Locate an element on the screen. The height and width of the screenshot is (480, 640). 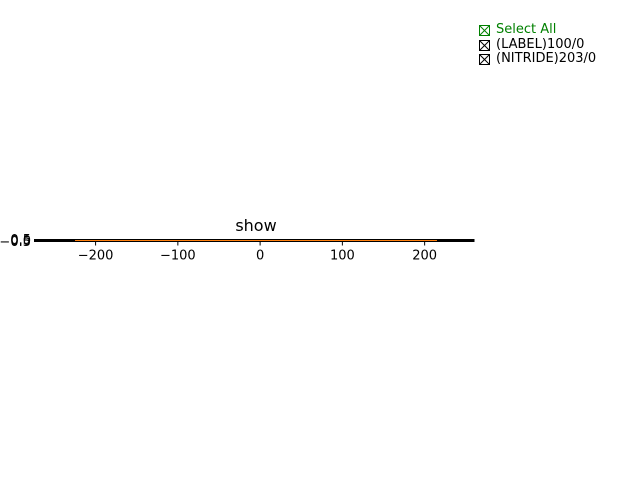
x-tick-label: 0 is located at coordinates (260, 256).